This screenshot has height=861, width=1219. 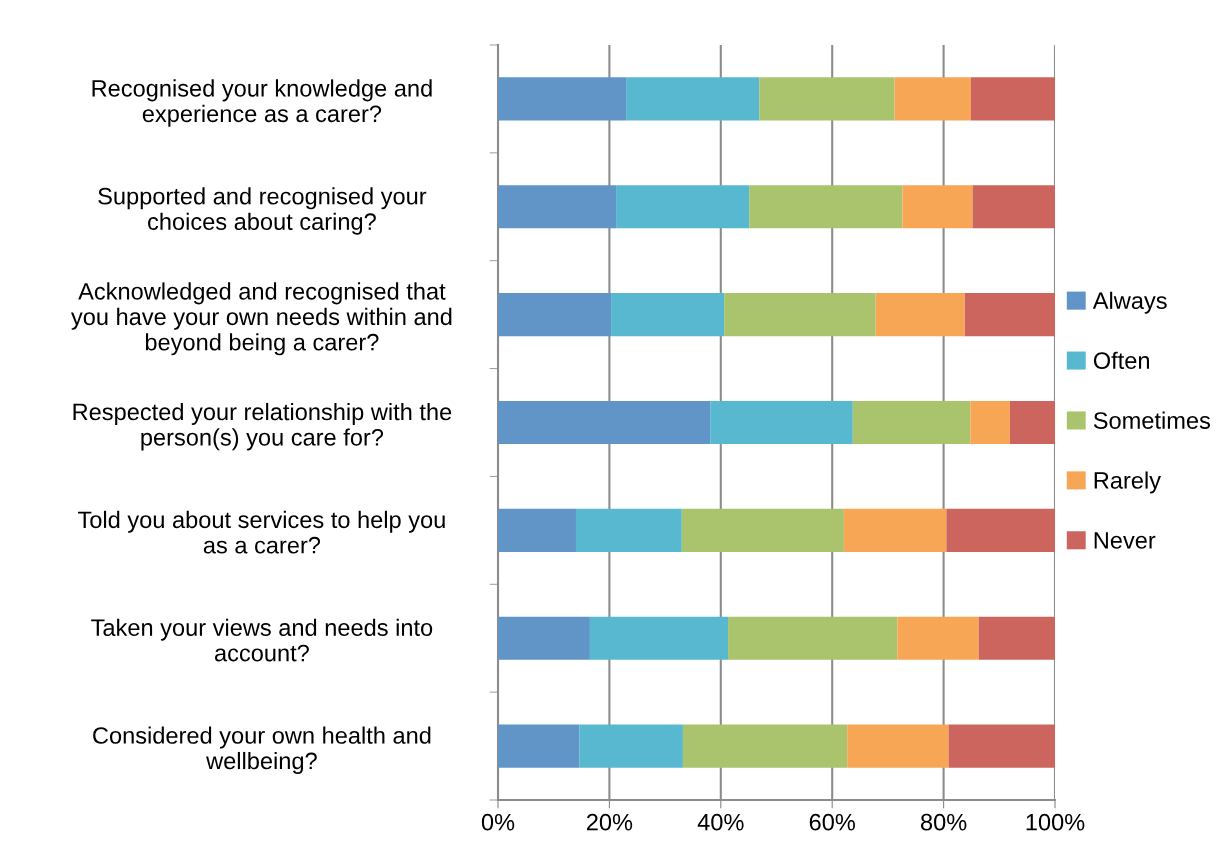 What do you see at coordinates (1129, 302) in the screenshot?
I see `legend-label: Always` at bounding box center [1129, 302].